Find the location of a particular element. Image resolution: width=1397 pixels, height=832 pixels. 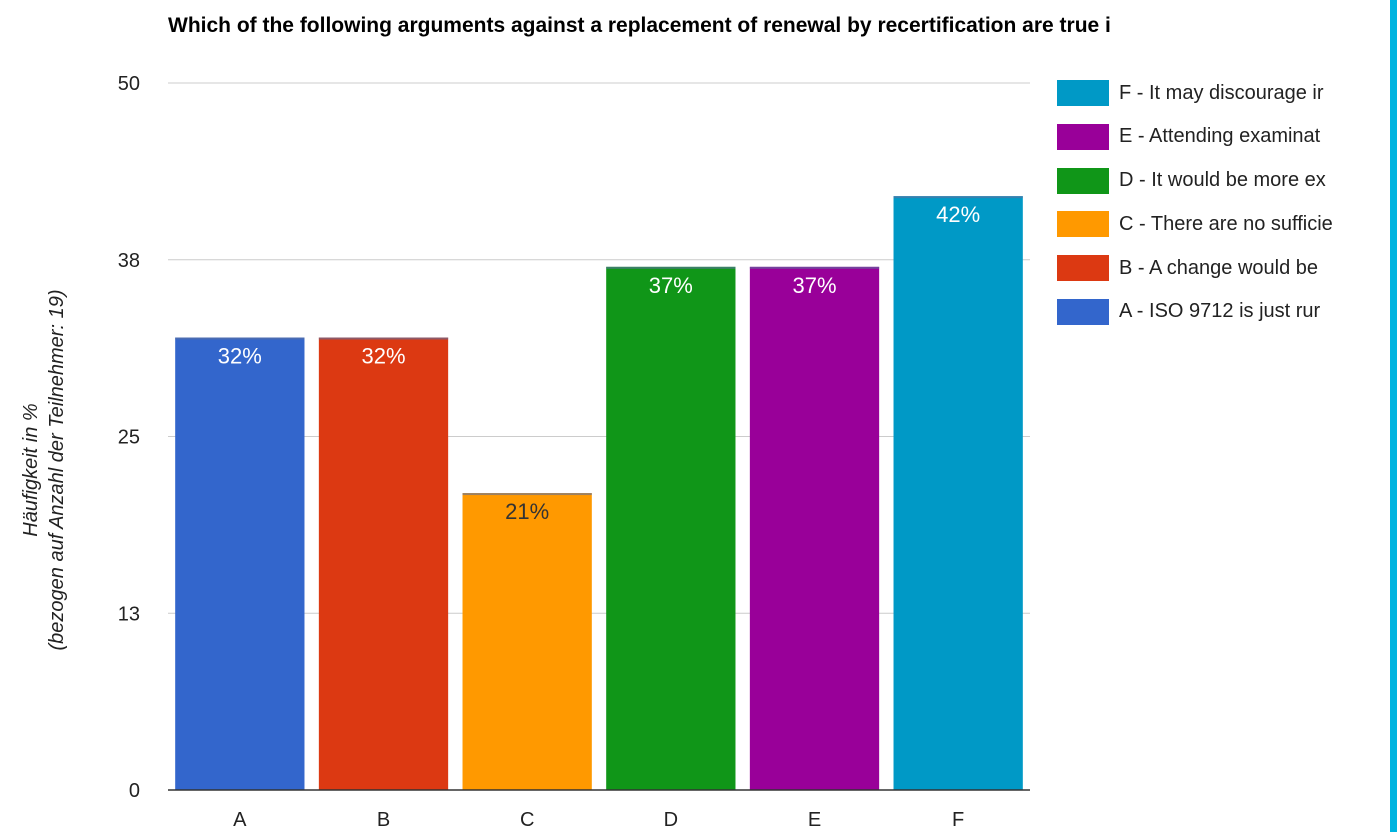

legend-item: E - Attending examinat is located at coordinates (1227, 136).